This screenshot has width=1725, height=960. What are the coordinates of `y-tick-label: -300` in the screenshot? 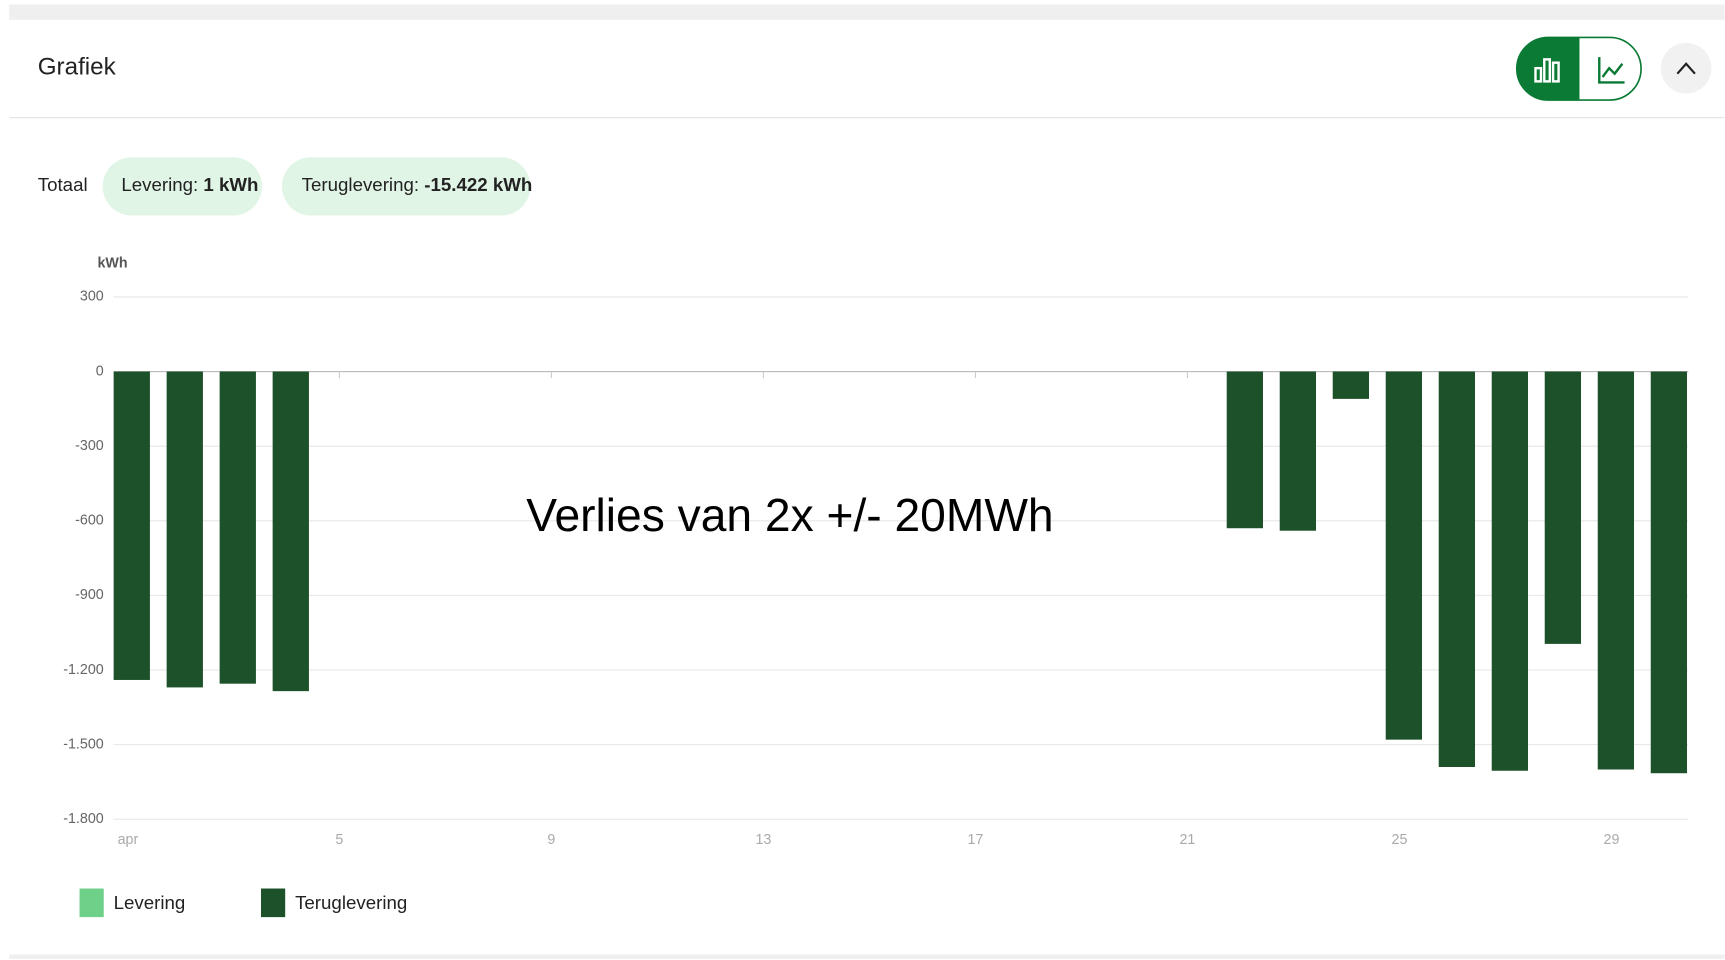 It's located at (89, 446).